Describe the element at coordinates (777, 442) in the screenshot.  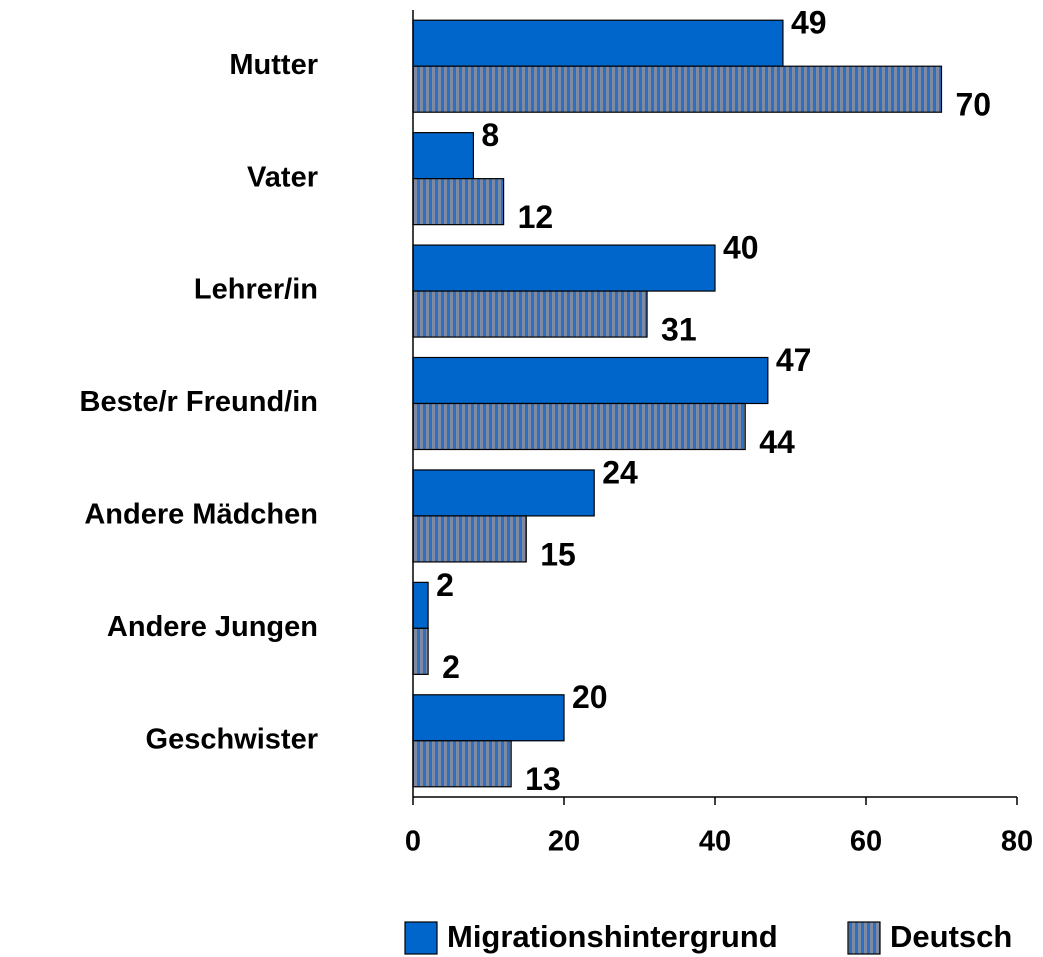
I see `value-label: 44` at that location.